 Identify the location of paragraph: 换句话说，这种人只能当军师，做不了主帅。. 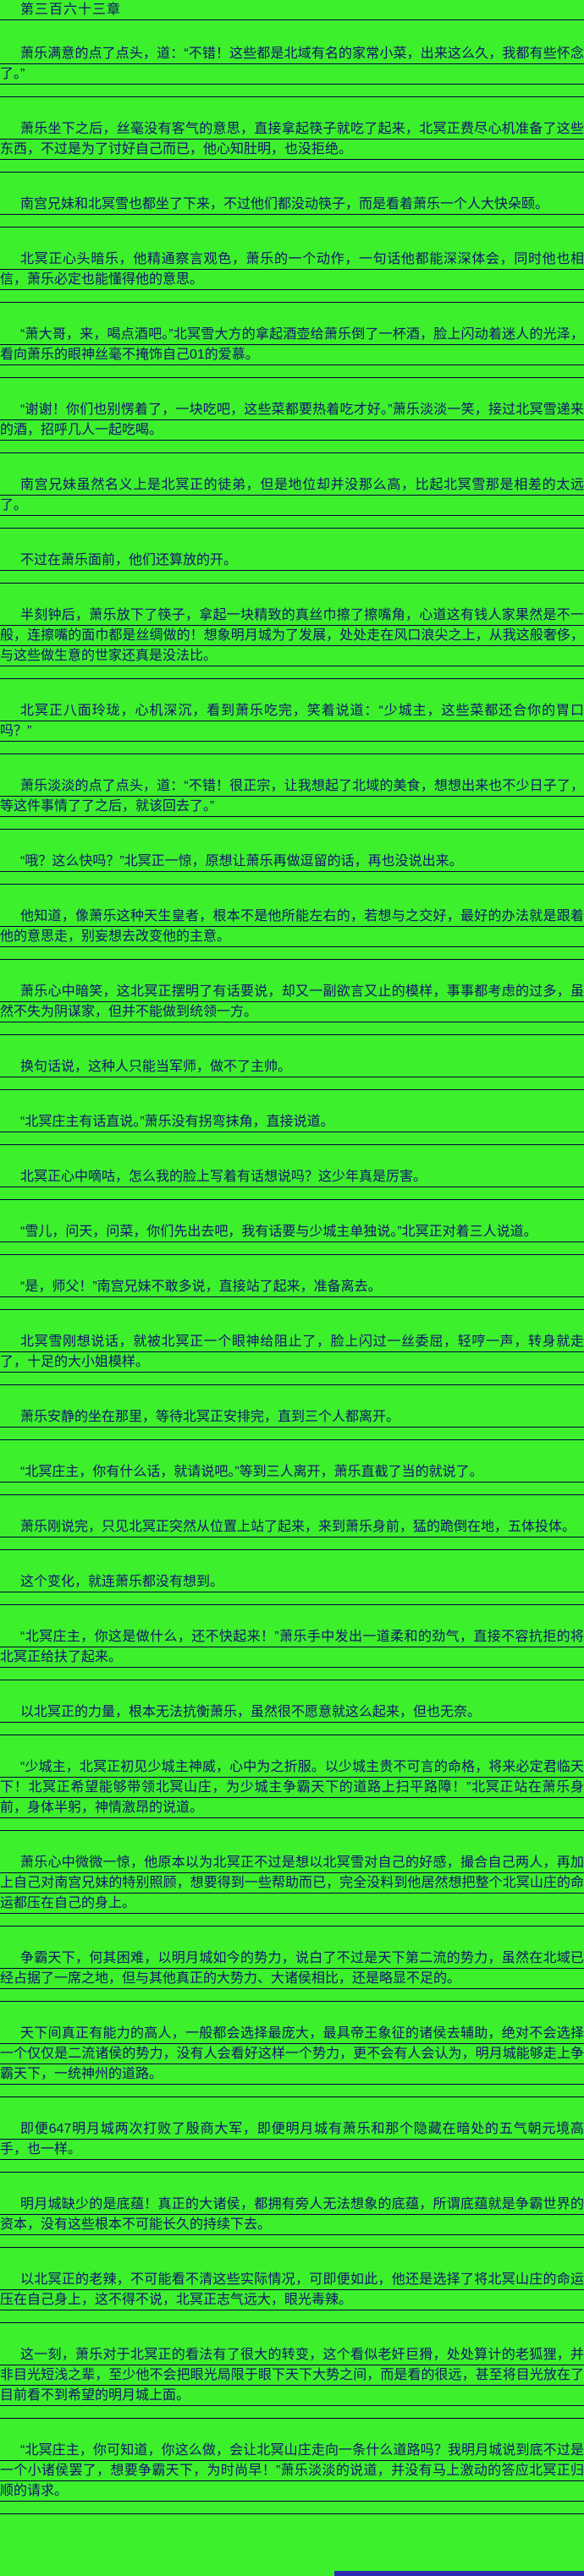
(292, 1073).